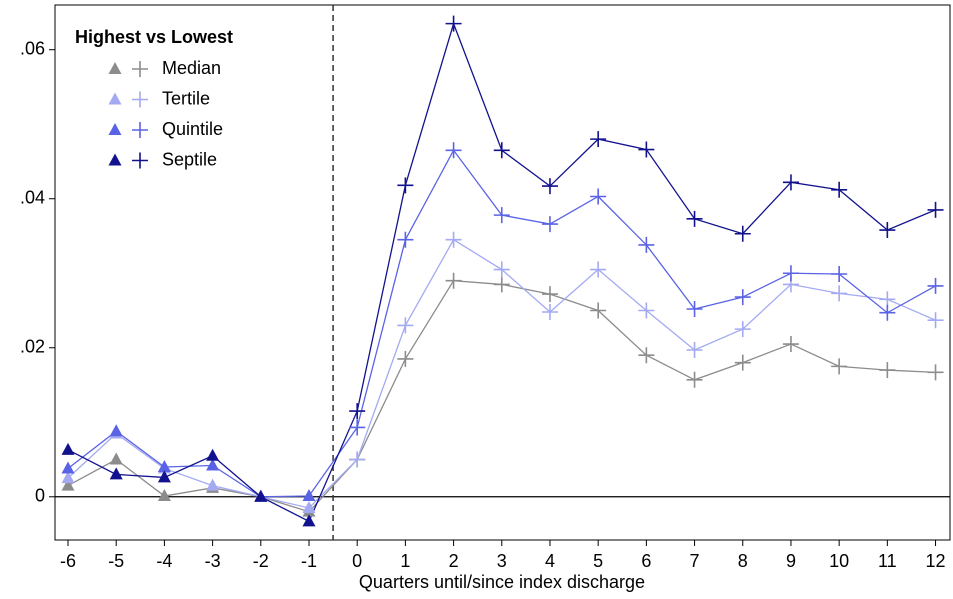 This screenshot has width=953, height=599. I want to click on x-tick-label: -3, so click(213, 561).